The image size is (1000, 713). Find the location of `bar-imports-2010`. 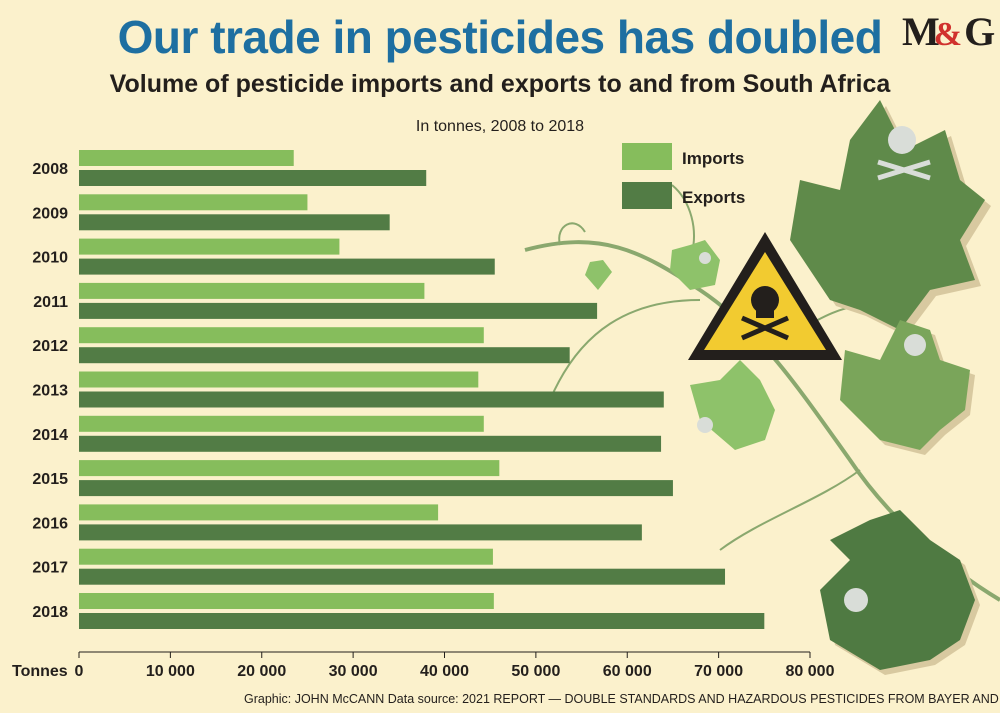

bar-imports-2010 is located at coordinates (209, 246).